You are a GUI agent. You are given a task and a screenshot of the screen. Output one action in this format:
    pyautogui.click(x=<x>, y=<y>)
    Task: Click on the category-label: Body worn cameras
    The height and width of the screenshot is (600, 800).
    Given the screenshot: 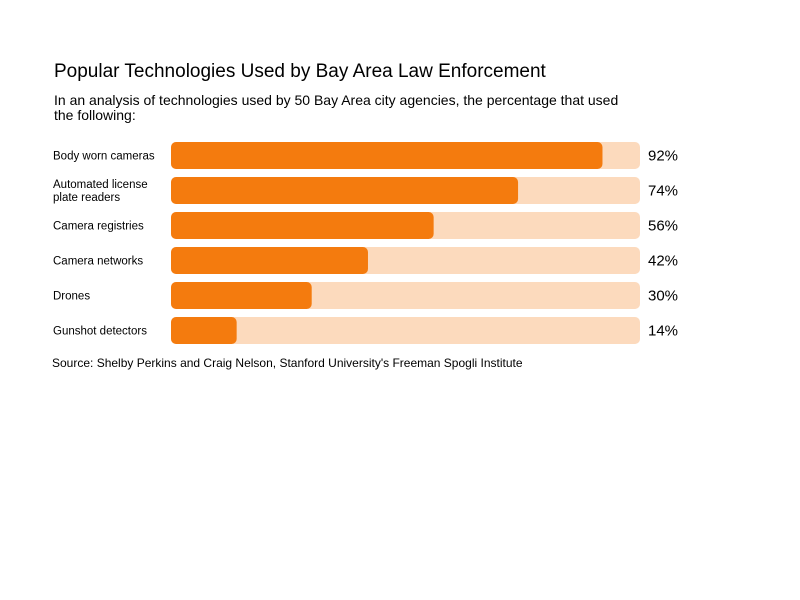 What is the action you would take?
    pyautogui.click(x=104, y=157)
    